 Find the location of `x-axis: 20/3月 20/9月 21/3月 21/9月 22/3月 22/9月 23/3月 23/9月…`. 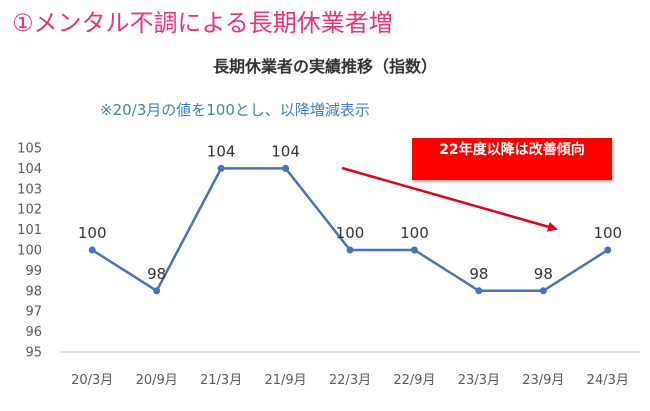

x-axis: 20/3月 20/9月 21/3月 21/9月 22/3月 22/9月 23/3月 23/9月… is located at coordinates (350, 380).